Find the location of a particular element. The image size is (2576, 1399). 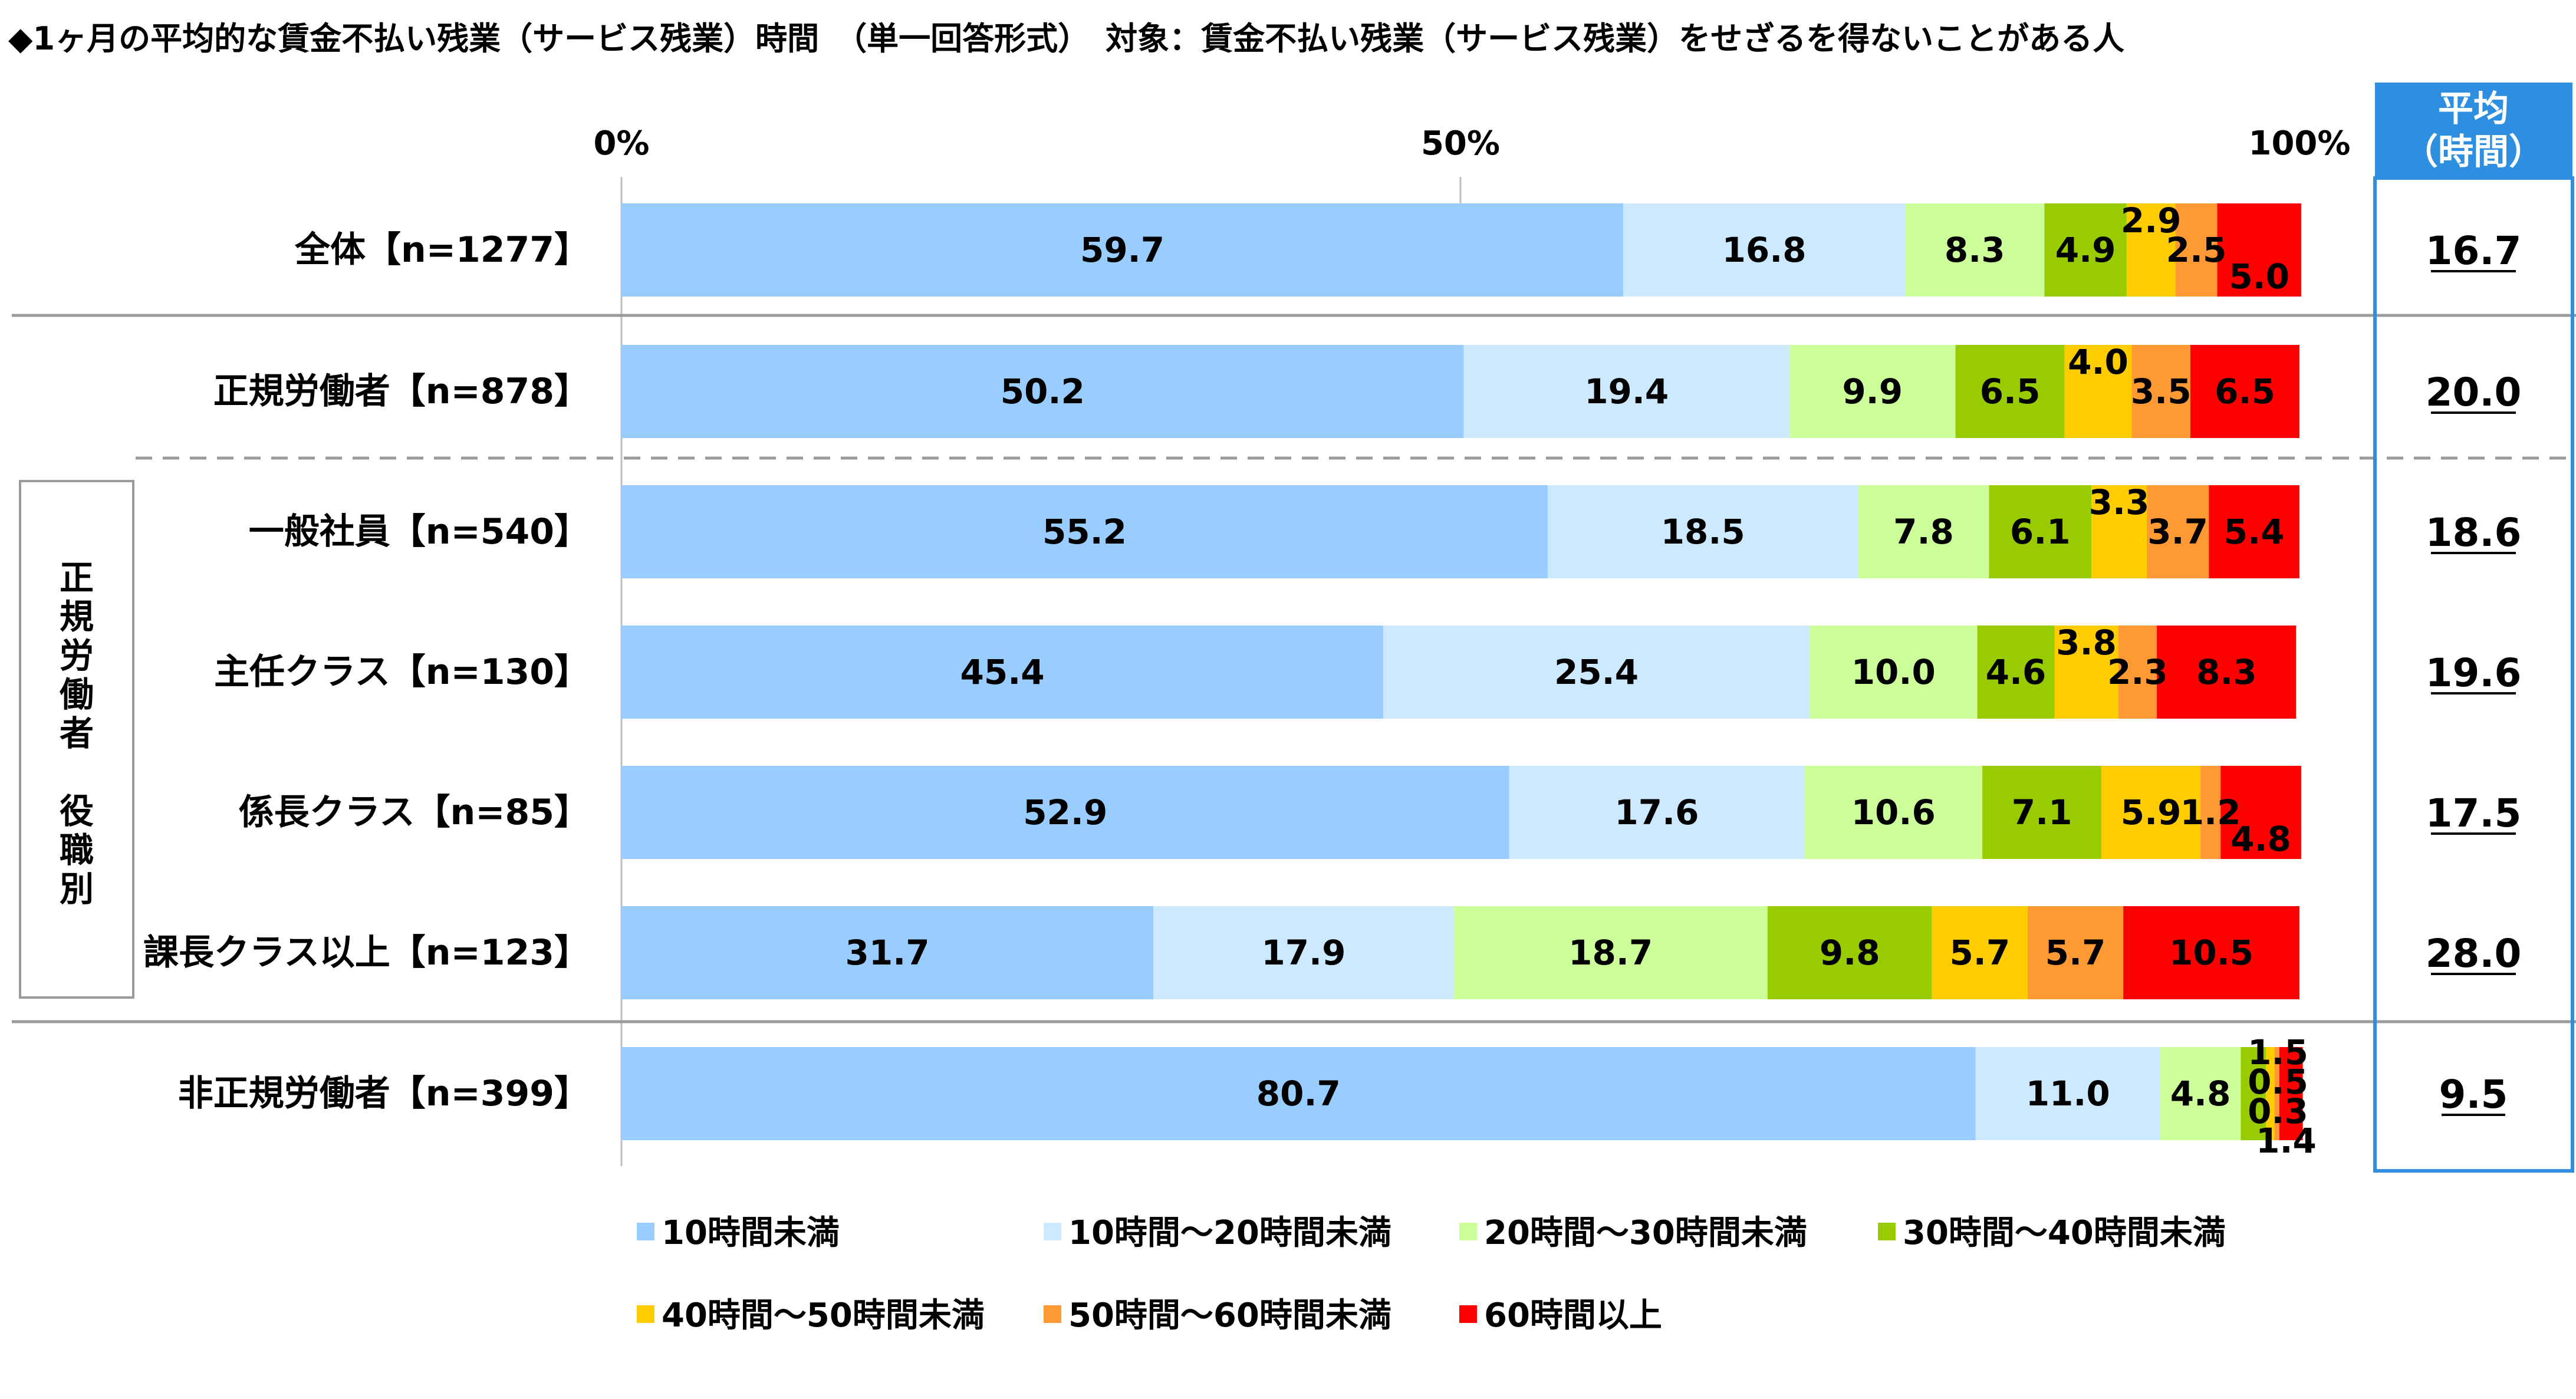

data-label: 2.3 is located at coordinates (2138, 672).